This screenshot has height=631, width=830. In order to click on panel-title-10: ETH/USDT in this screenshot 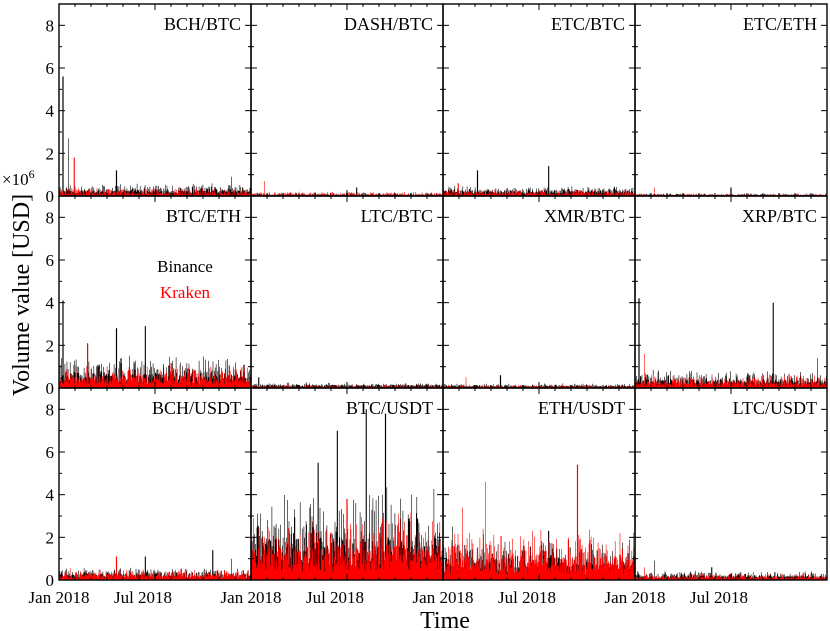, I will do `click(581, 408)`.